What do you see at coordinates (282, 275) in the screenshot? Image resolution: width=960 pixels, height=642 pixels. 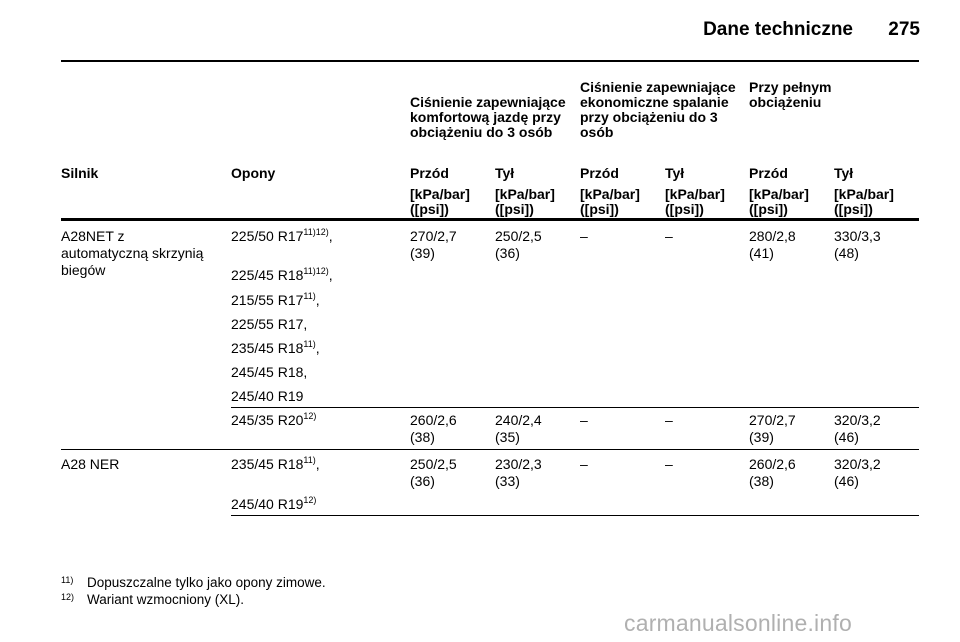 I see `tire-size: 225/45 R1811)12),` at bounding box center [282, 275].